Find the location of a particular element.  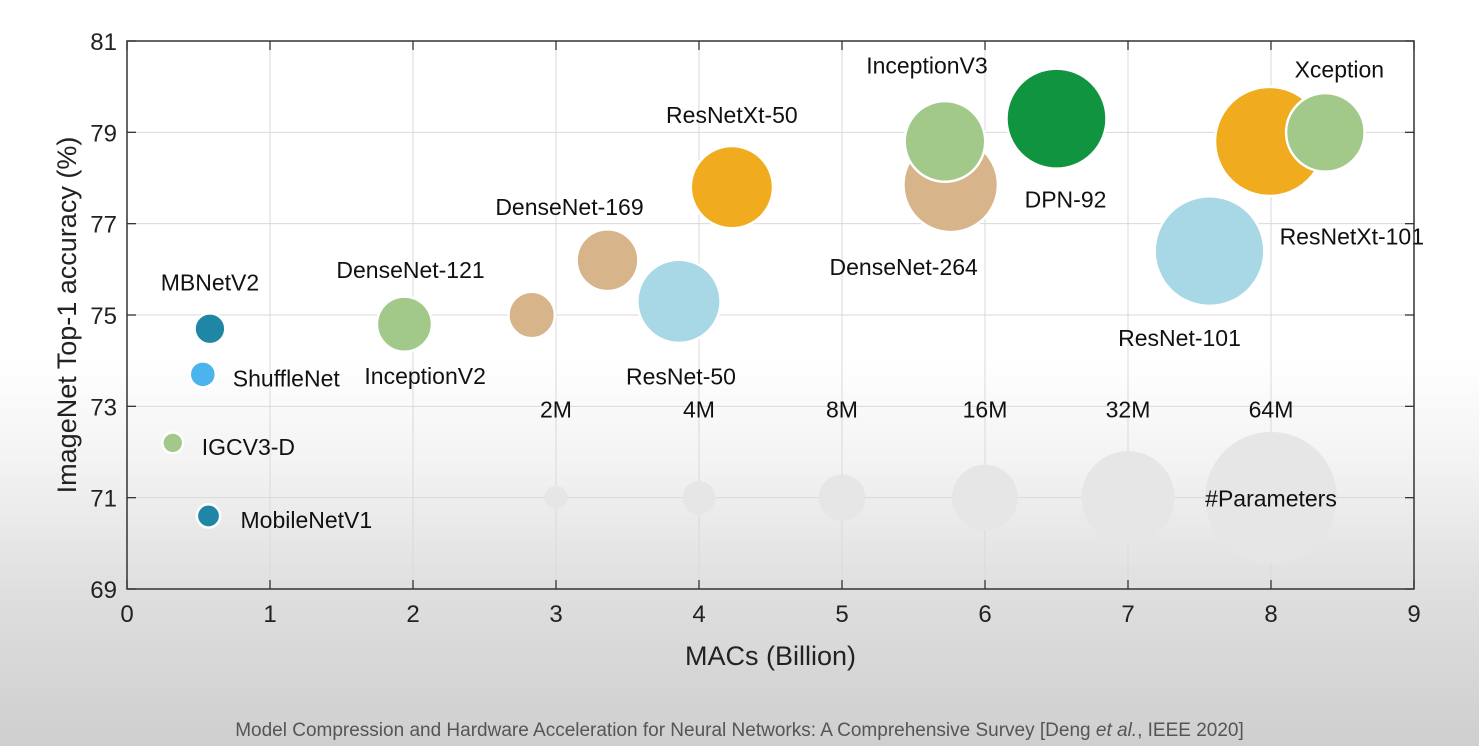

label-shufflenet: ShuffleNet is located at coordinates (287, 378).